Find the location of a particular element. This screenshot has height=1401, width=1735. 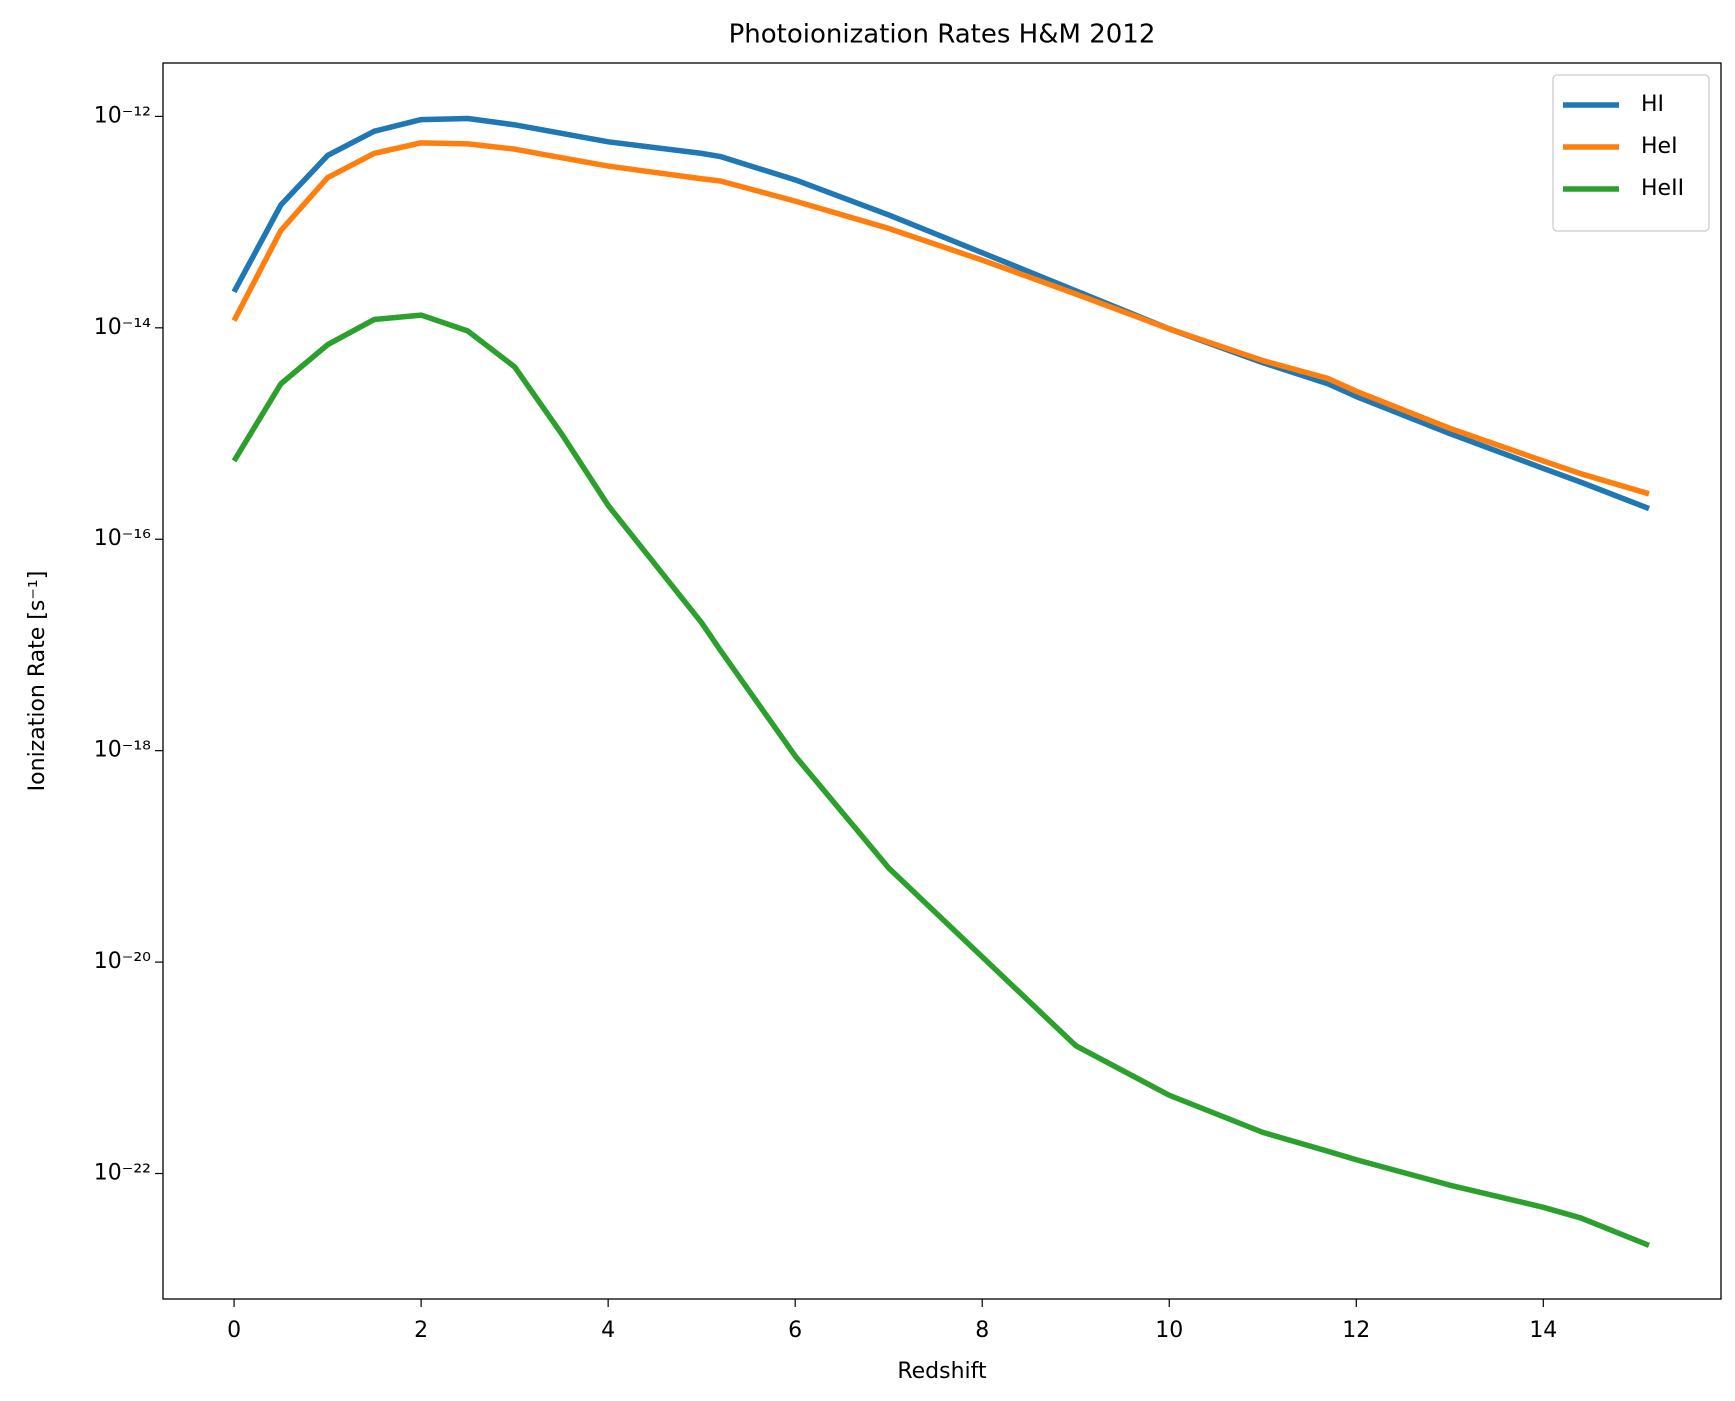

y-tick-label: 10⁻¹² is located at coordinates (122, 115).